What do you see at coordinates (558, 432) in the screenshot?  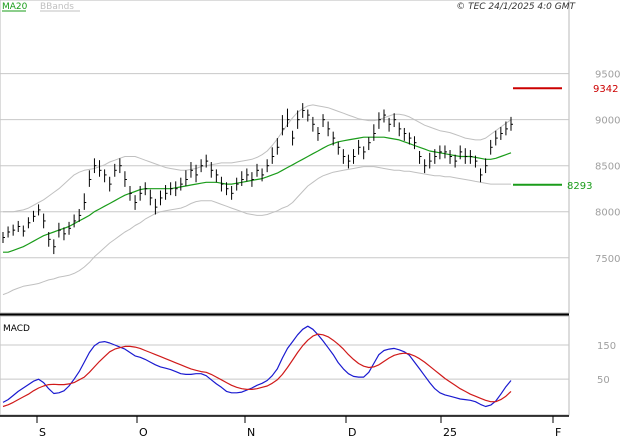 I see `x-tick-label-F: F` at bounding box center [558, 432].